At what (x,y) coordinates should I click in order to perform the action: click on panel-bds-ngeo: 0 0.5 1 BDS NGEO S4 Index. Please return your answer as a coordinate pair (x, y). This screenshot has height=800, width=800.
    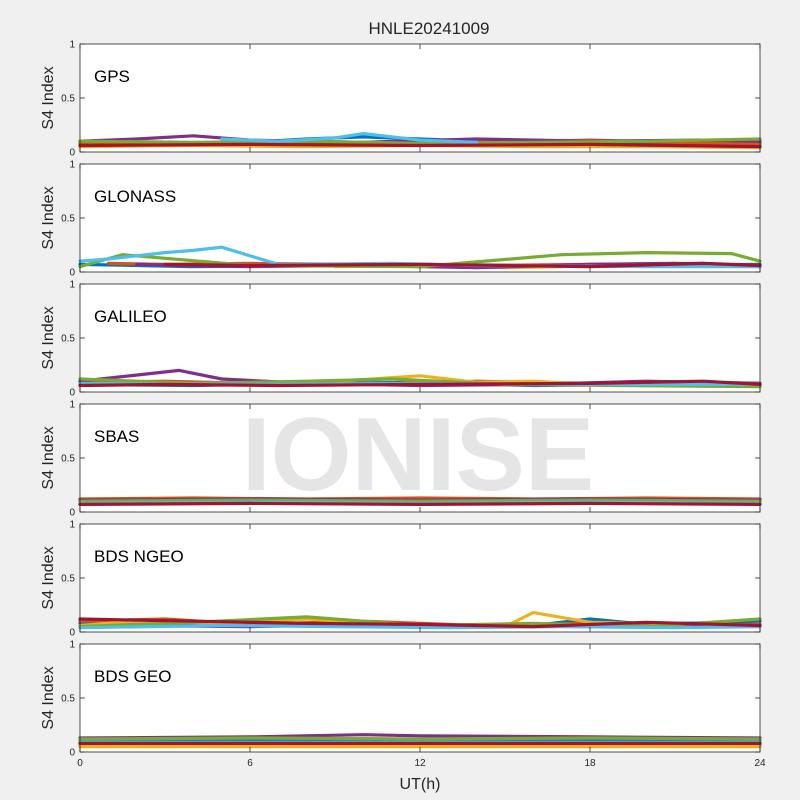
    Looking at the image, I should click on (401, 579).